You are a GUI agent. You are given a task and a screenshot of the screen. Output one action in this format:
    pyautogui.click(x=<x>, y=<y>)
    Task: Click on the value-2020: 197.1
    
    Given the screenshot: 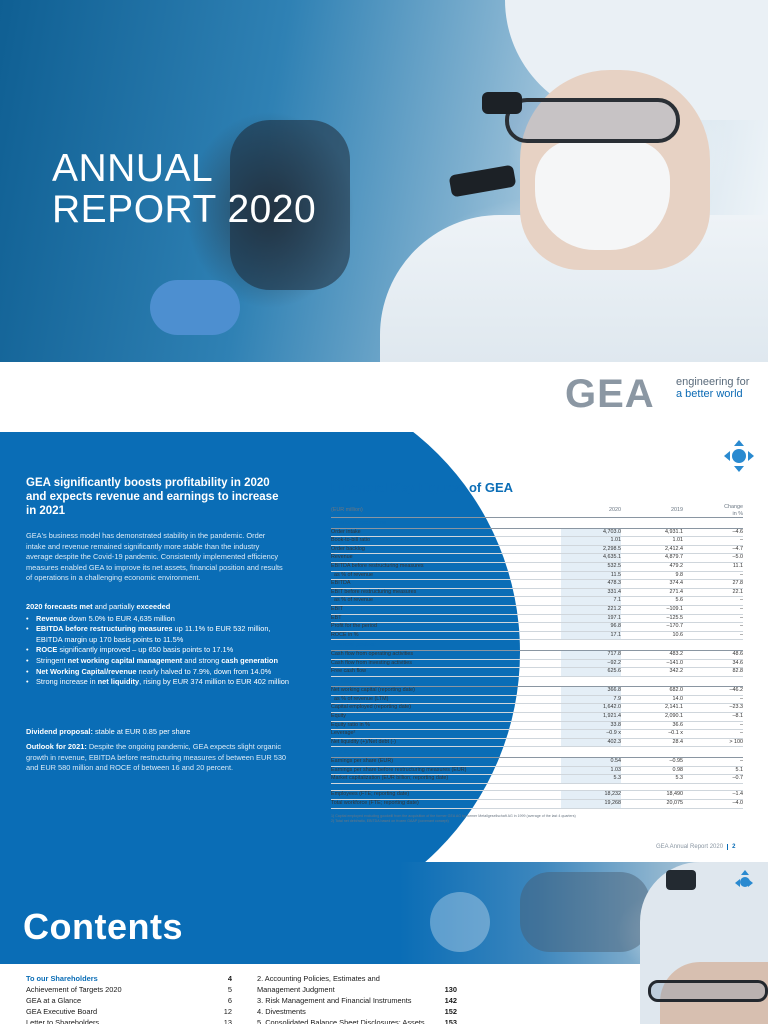 What is the action you would take?
    pyautogui.click(x=591, y=619)
    